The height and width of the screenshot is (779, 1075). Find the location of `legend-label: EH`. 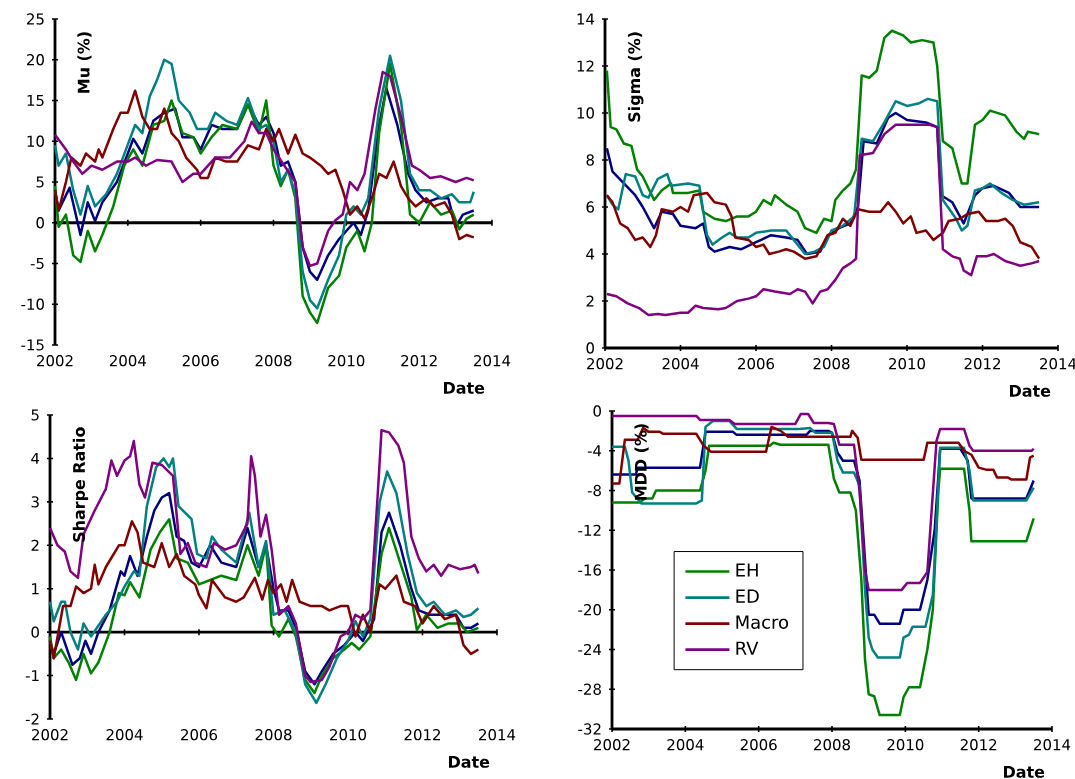

legend-label: EH is located at coordinates (747, 570).